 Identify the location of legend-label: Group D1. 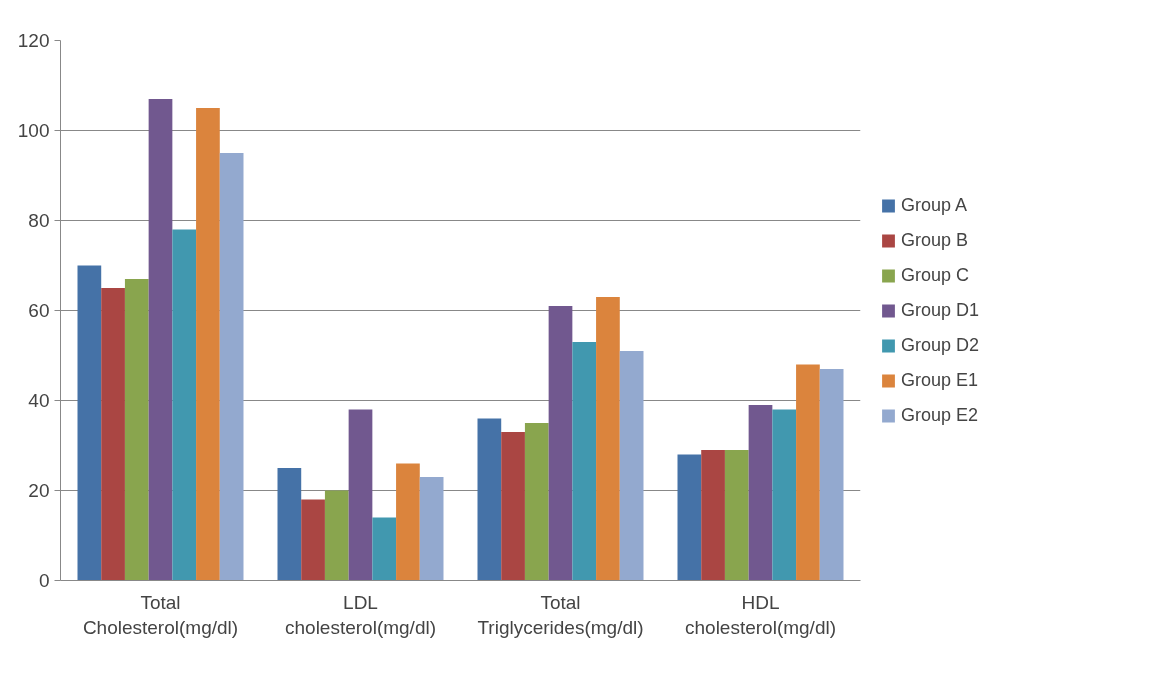
(940, 310).